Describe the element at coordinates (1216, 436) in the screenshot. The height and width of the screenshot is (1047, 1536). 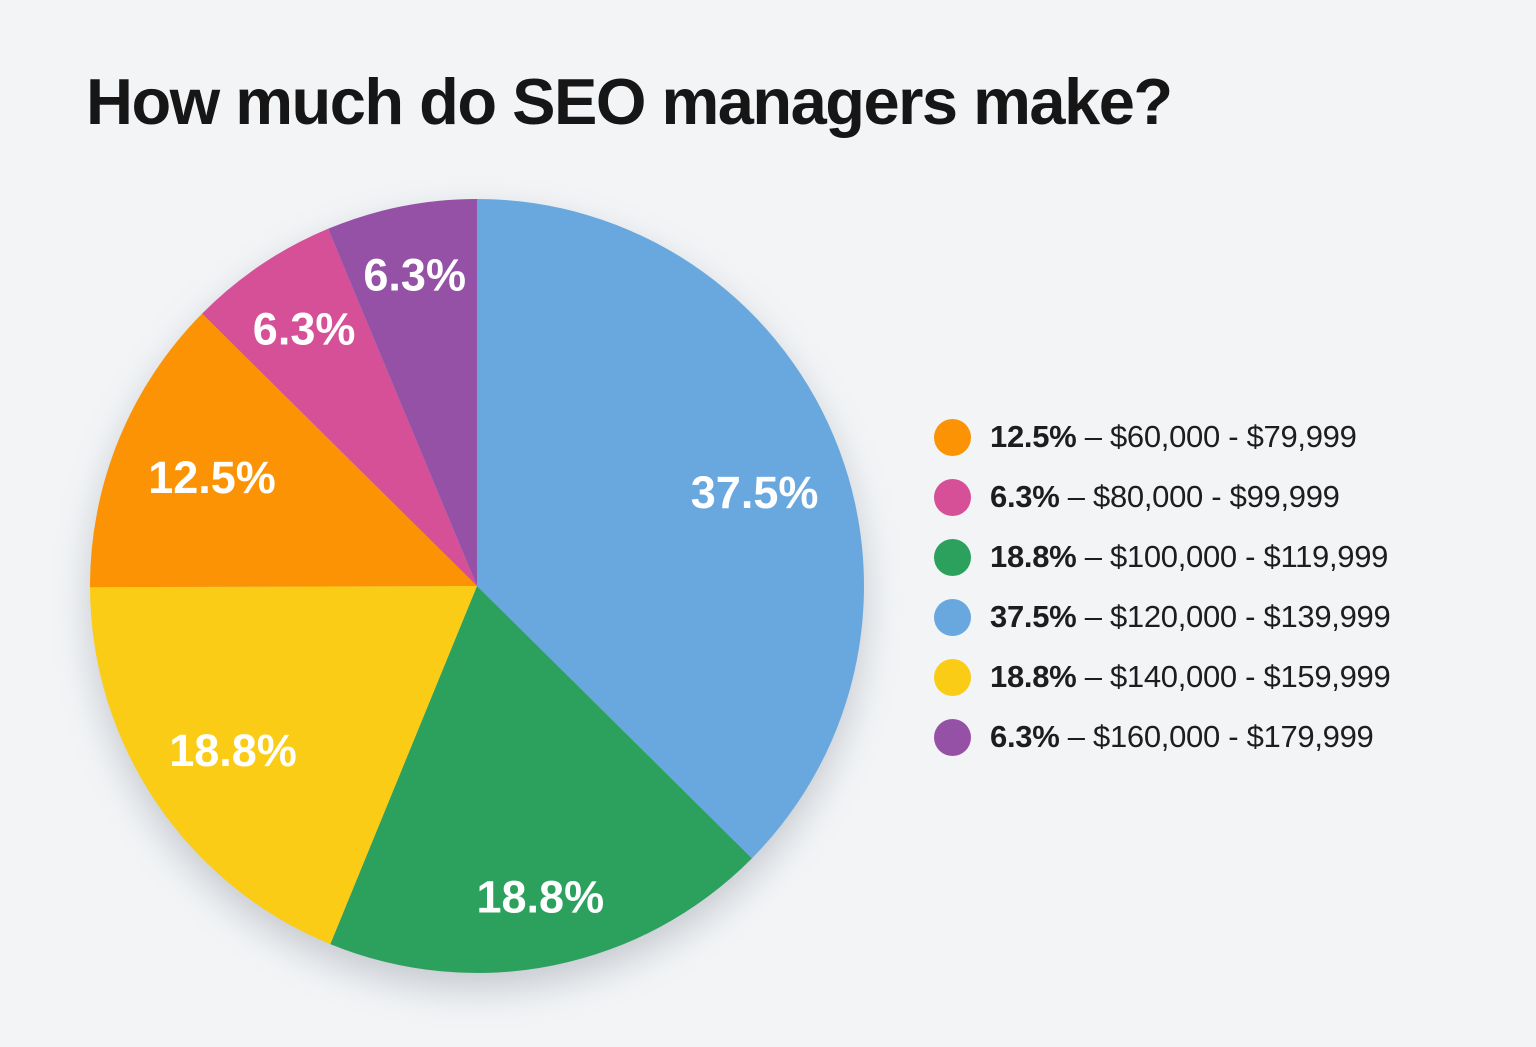
I see `legend-range: – $60,000 - $79,999` at that location.